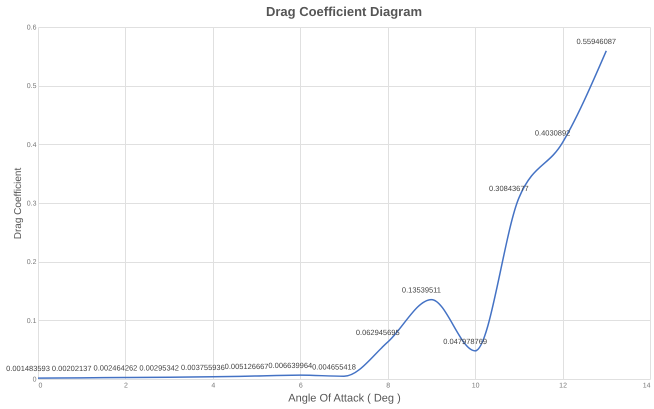  What do you see at coordinates (18, 204) in the screenshot?
I see `y-axis-title: Drag Coefficient` at bounding box center [18, 204].